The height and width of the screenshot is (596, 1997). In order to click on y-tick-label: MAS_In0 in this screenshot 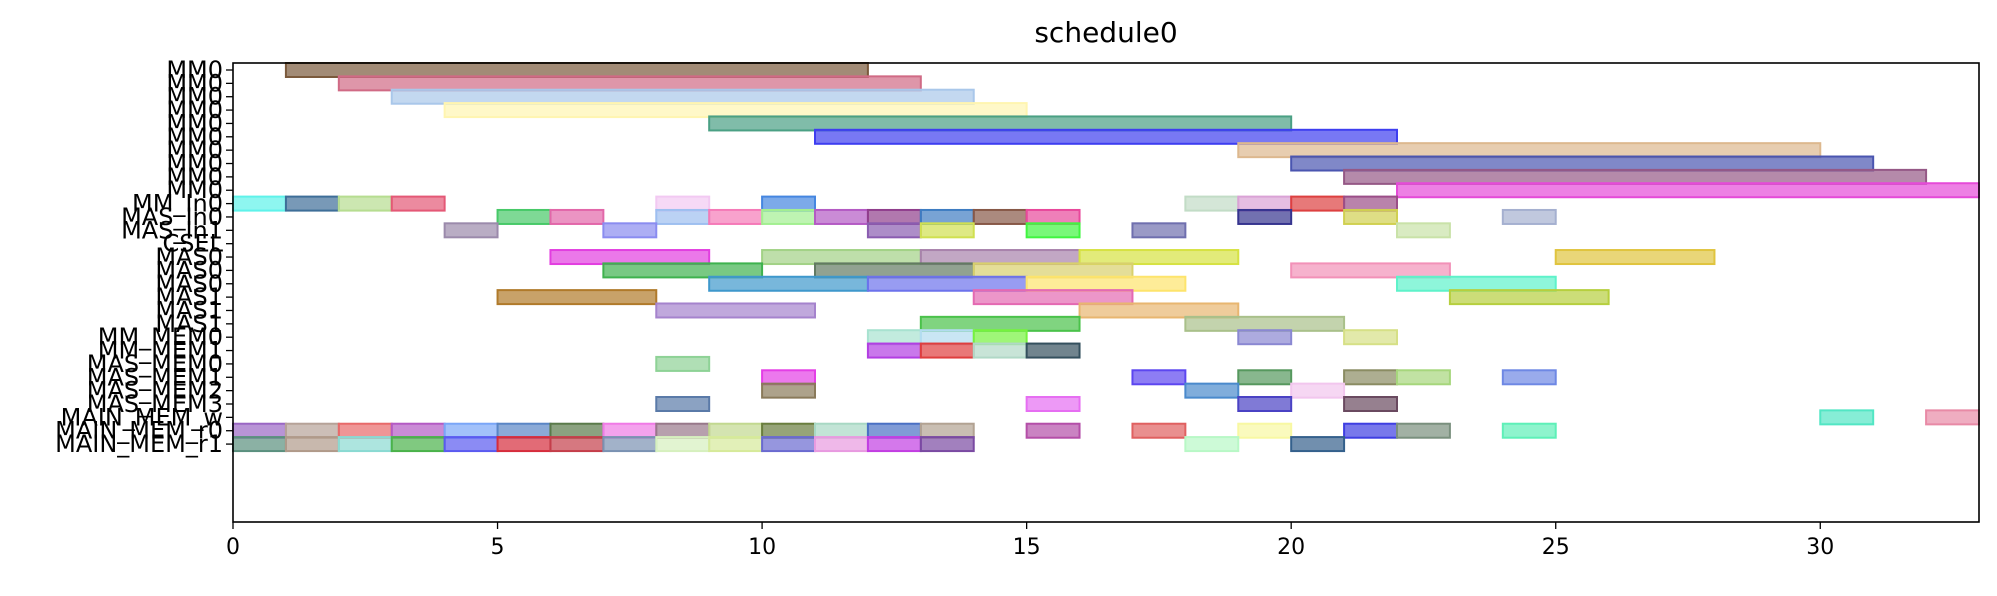, I will do `click(172, 217)`.